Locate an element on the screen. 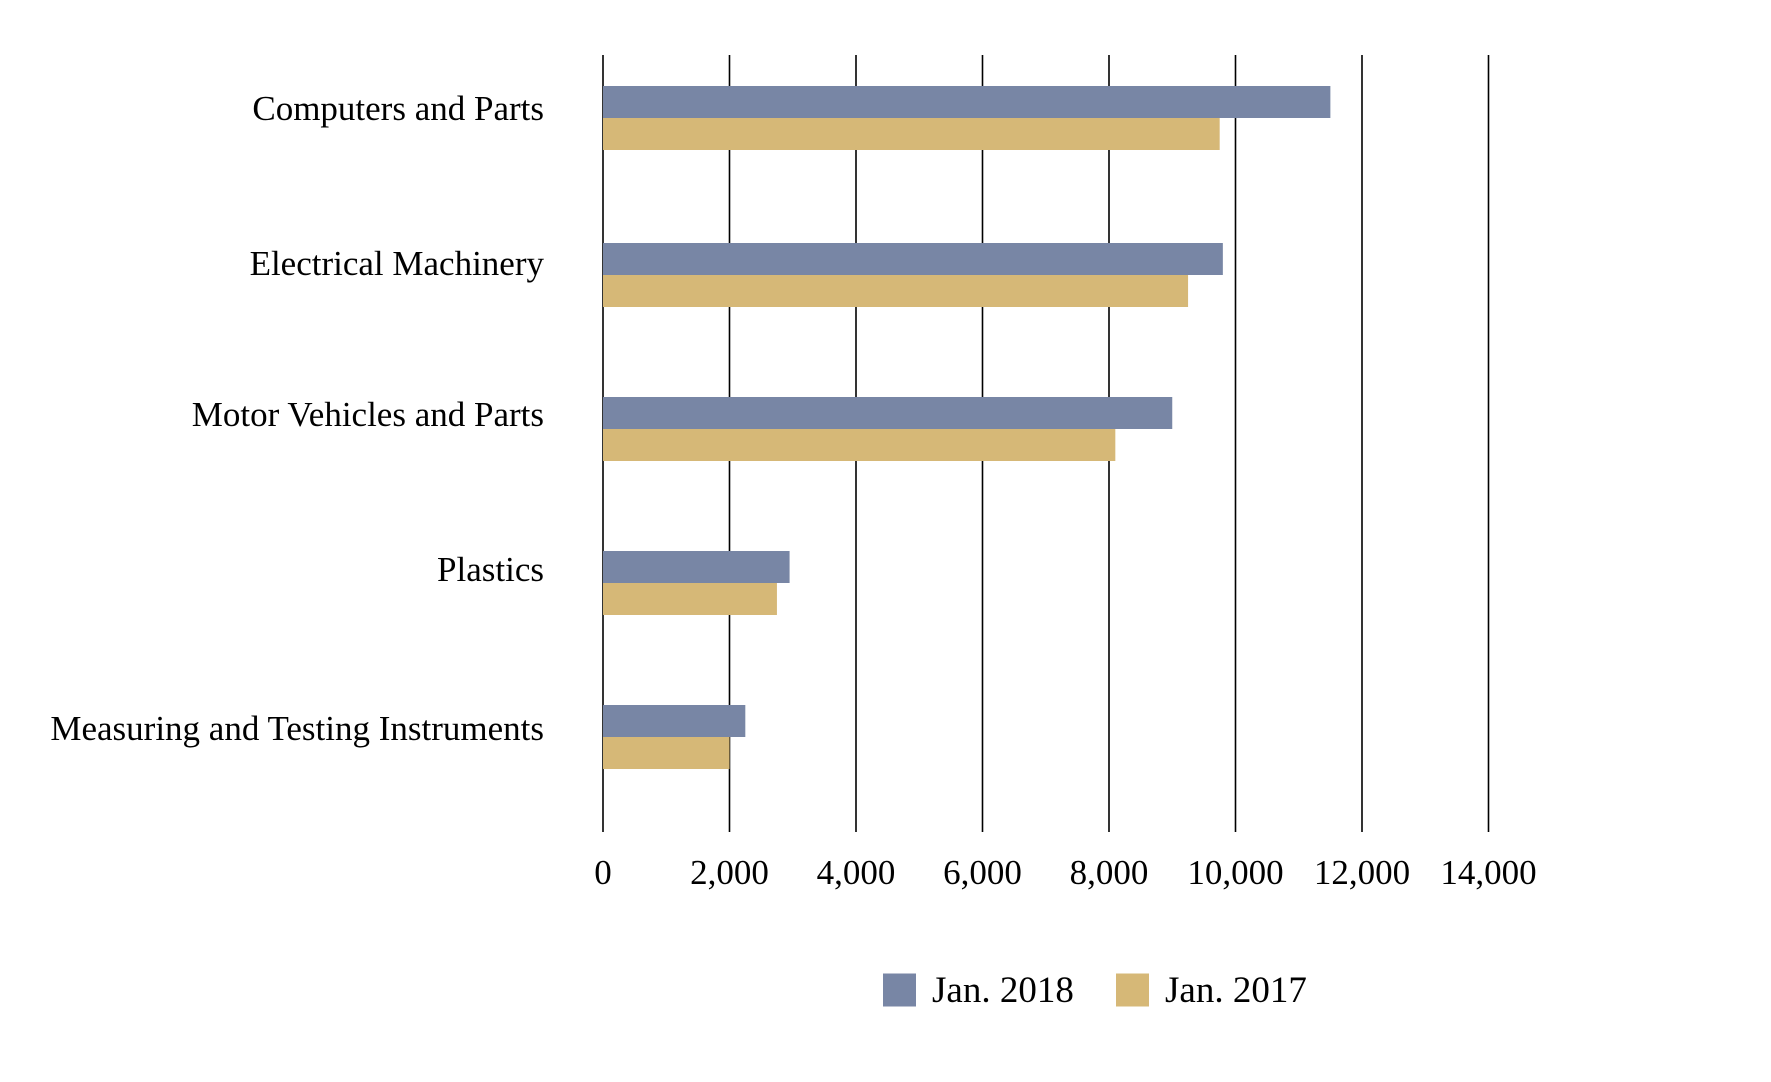 This screenshot has height=1082, width=1771. x-axis-tick-labels: 0 2,000 4,000 6,000 8,000 10,000 12,000 14,000 is located at coordinates (1065, 872).